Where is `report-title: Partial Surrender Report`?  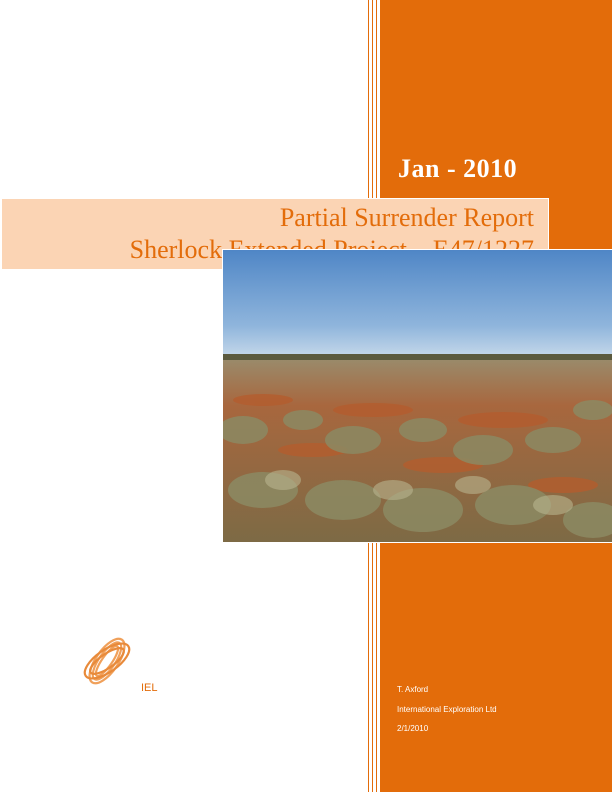
report-title: Partial Surrender Report is located at coordinates (406, 217).